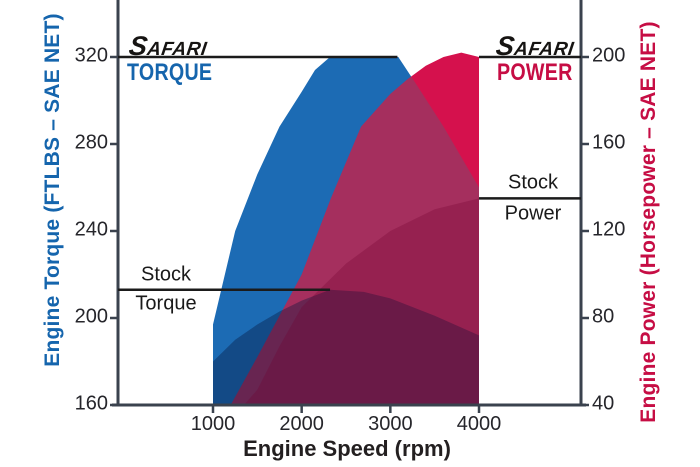  Describe the element at coordinates (166, 274) in the screenshot. I see `stock-torque-label-top: Stock` at that location.